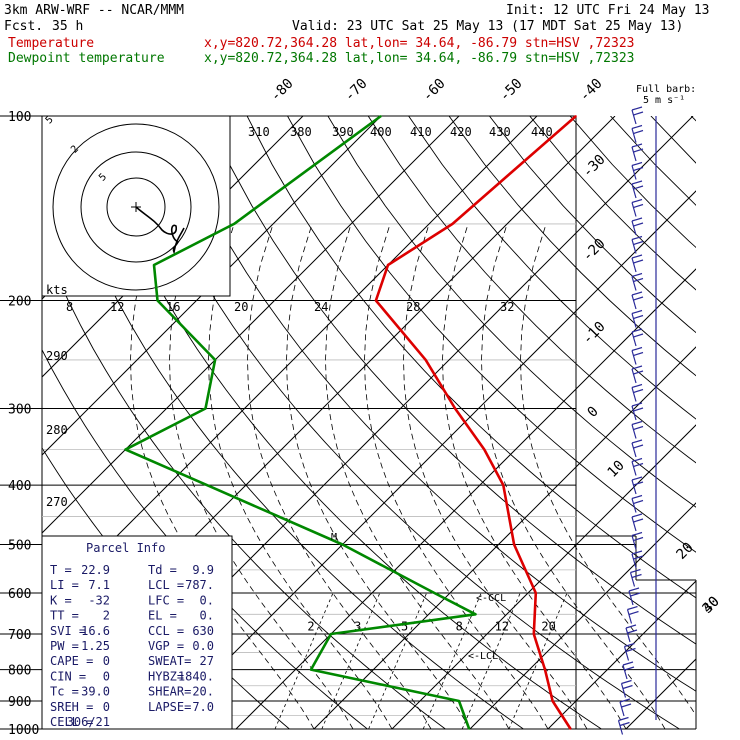  What do you see at coordinates (99, 600) in the screenshot?
I see `parcel-row-2-col-1: -32` at bounding box center [99, 600].